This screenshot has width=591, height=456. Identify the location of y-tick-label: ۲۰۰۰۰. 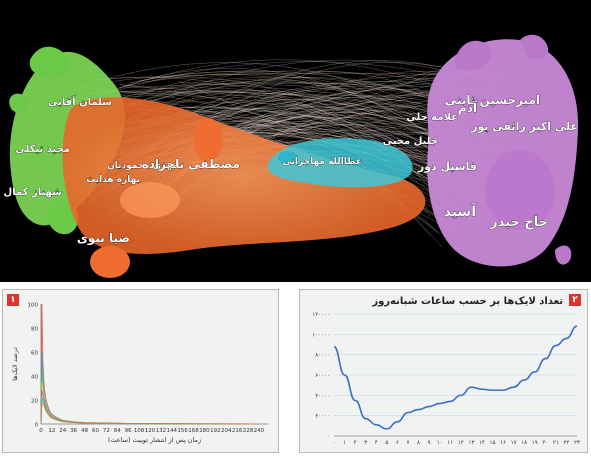
(322, 417).